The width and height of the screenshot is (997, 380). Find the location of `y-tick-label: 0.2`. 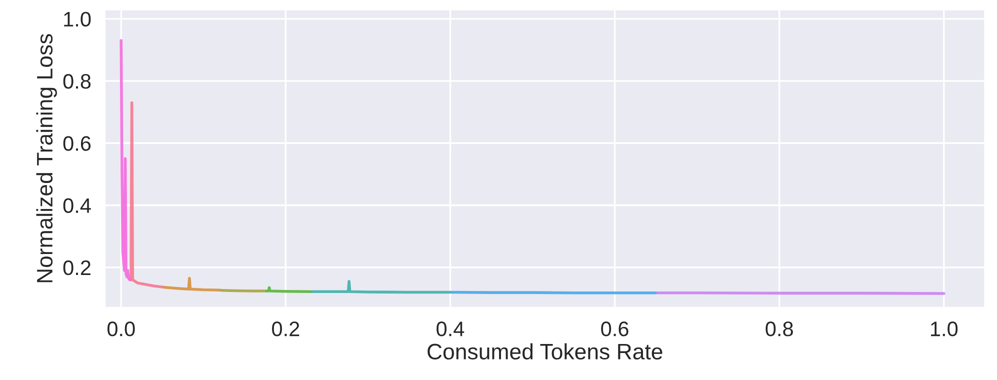

y-tick-label: 0.2 is located at coordinates (76, 268).